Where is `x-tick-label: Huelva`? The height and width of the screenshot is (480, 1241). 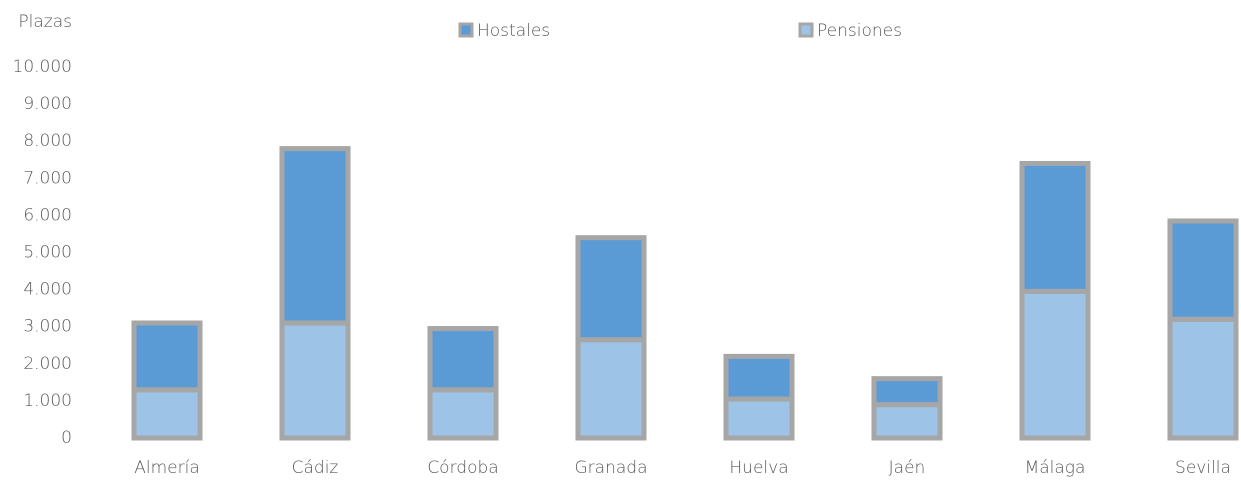 x-tick-label: Huelva is located at coordinates (758, 468).